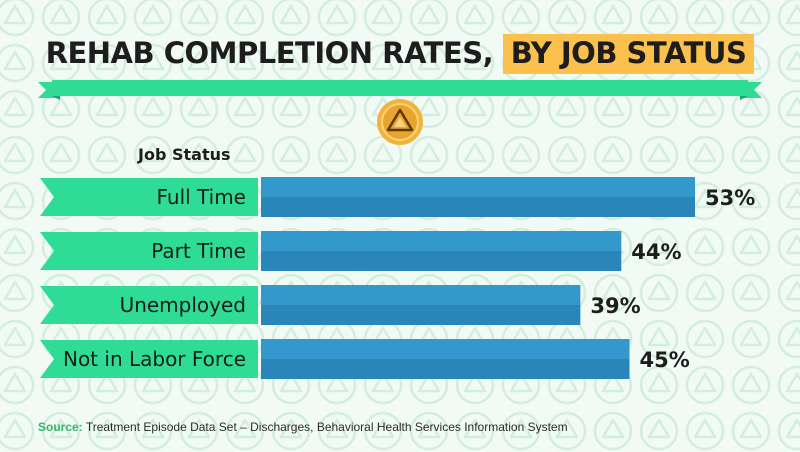 The height and width of the screenshot is (452, 800). What do you see at coordinates (664, 360) in the screenshot?
I see `value-label: 45%` at bounding box center [664, 360].